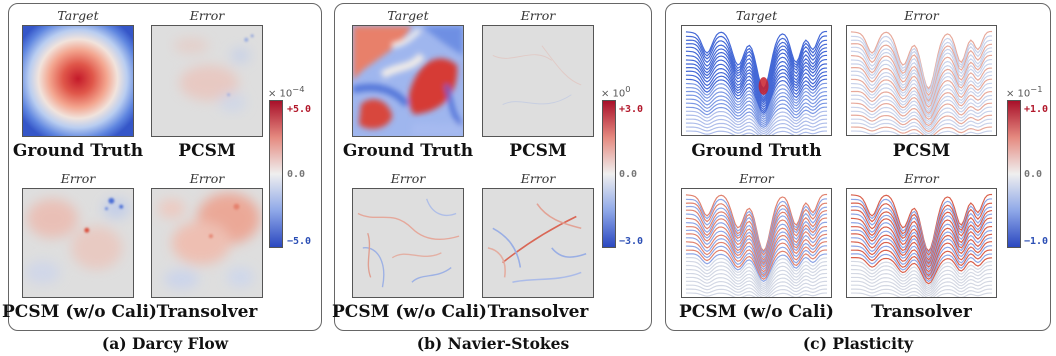 The image size is (1056, 356). What do you see at coordinates (1033, 174) in the screenshot?
I see `colorbar-mid-label: 0.0` at bounding box center [1033, 174].